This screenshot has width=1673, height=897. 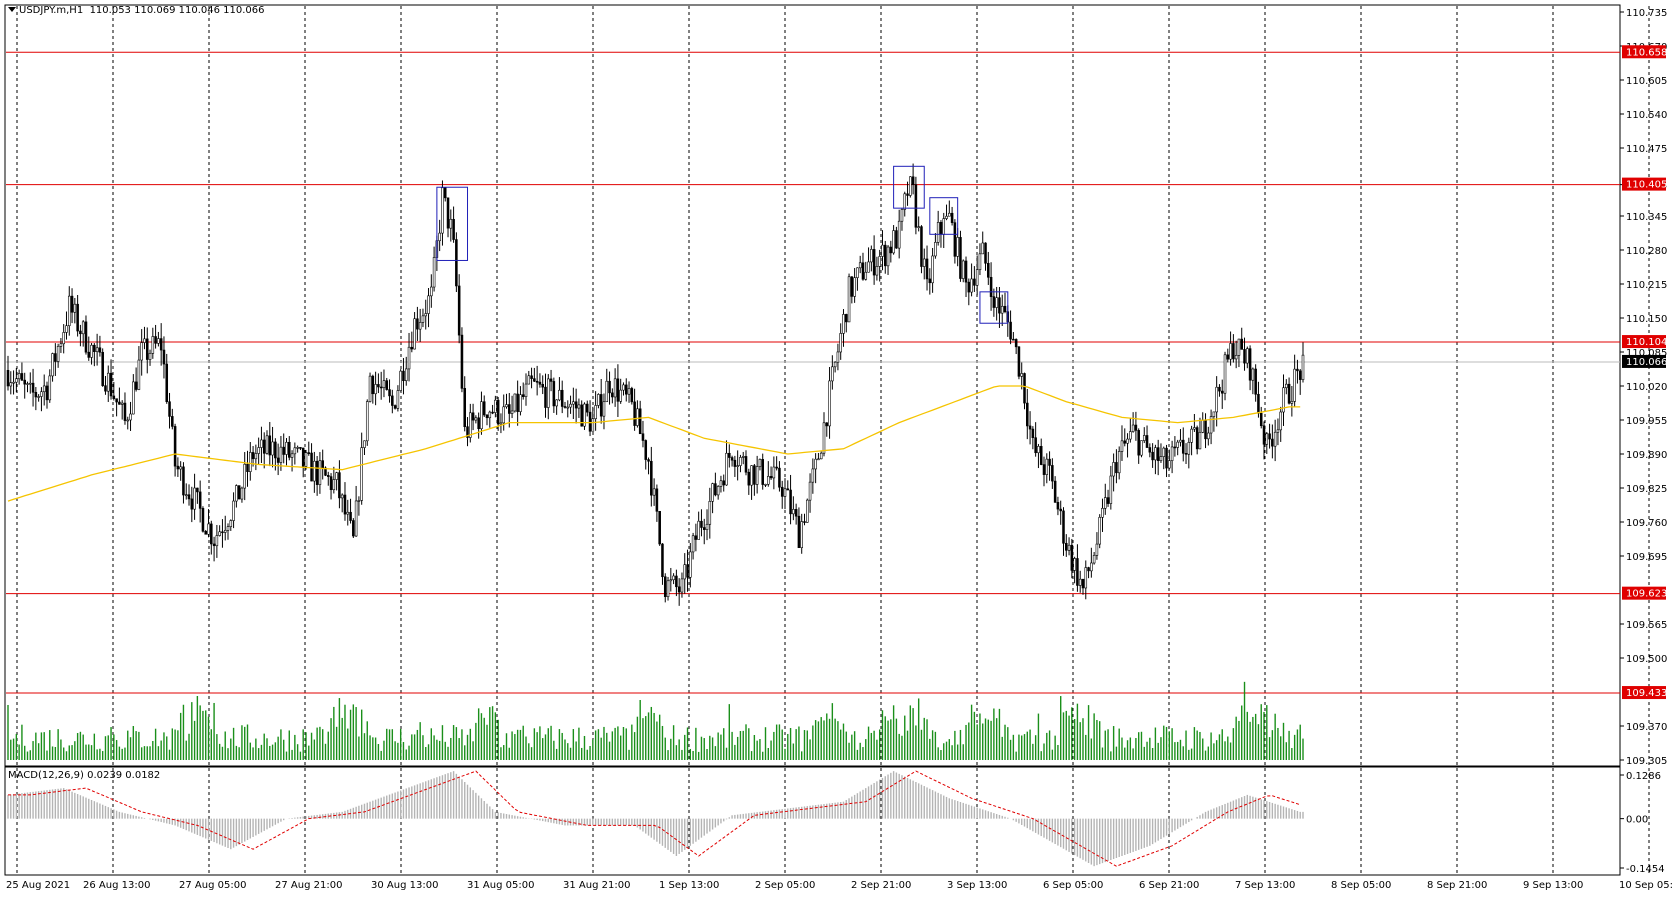 I want to click on price-label: 110.475, so click(x=1646, y=149).